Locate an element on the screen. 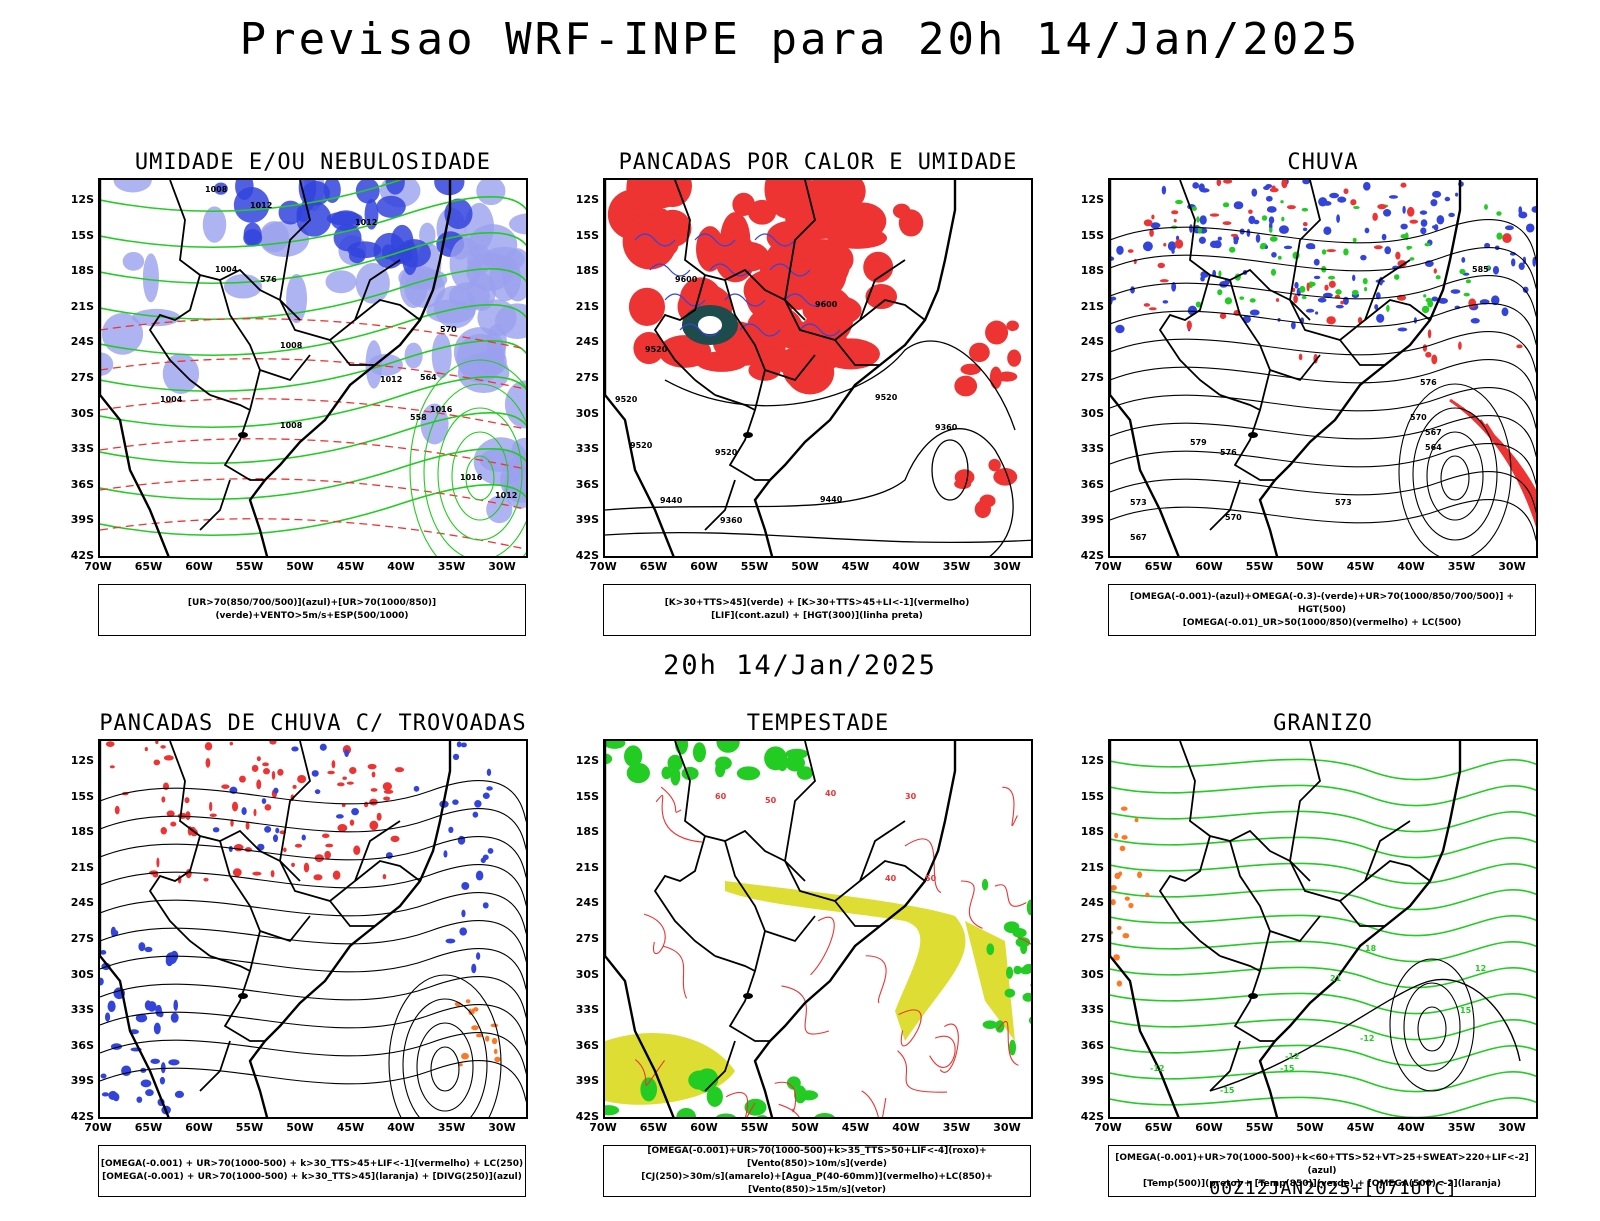 The width and height of the screenshot is (1600, 1221). humidity-area-high is located at coordinates (391, 206).